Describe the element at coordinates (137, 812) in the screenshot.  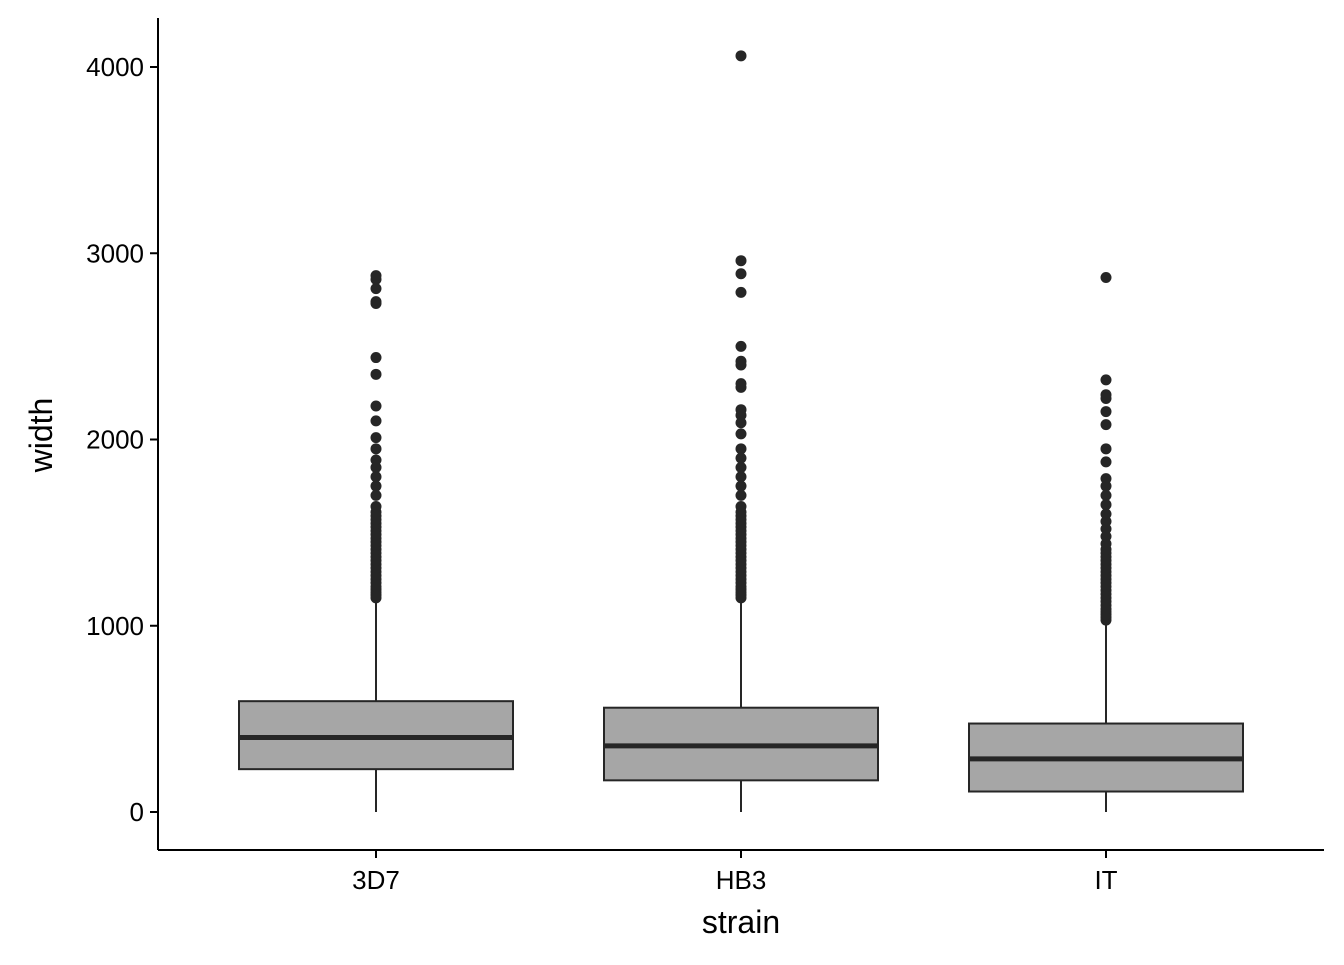
I see `y-tick-label: 0` at that location.